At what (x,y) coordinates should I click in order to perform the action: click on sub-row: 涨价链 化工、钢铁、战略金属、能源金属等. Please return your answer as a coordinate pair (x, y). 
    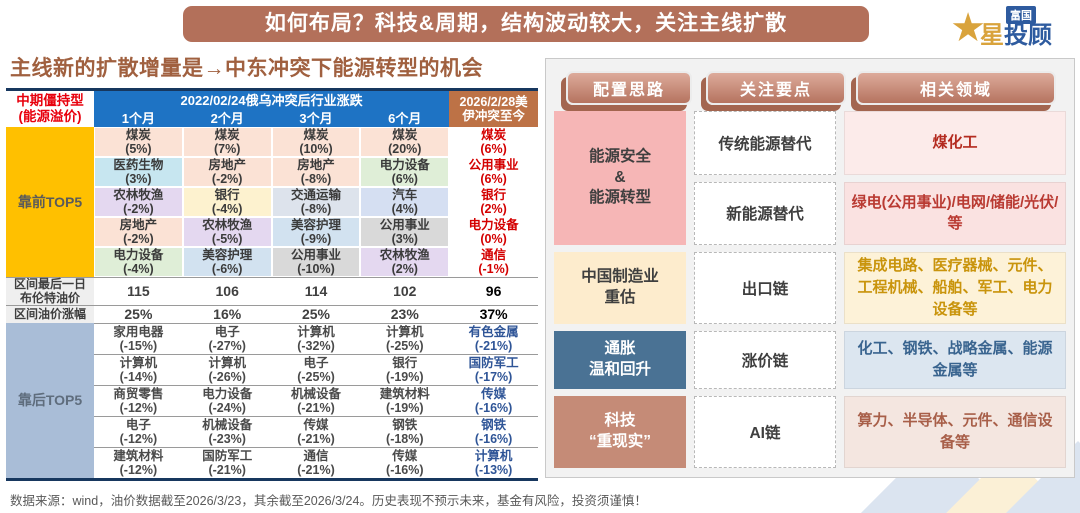
    Looking at the image, I should click on (880, 360).